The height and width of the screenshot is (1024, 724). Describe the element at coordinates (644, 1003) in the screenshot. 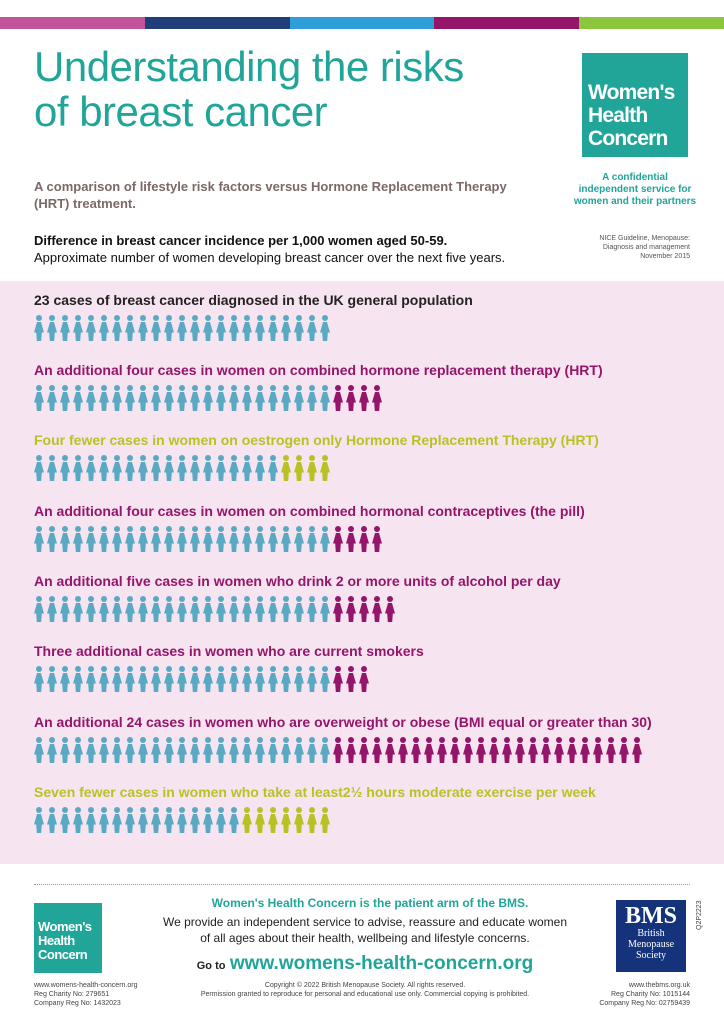

I see `bms-company-no: Company Reg No: 02759439` at that location.